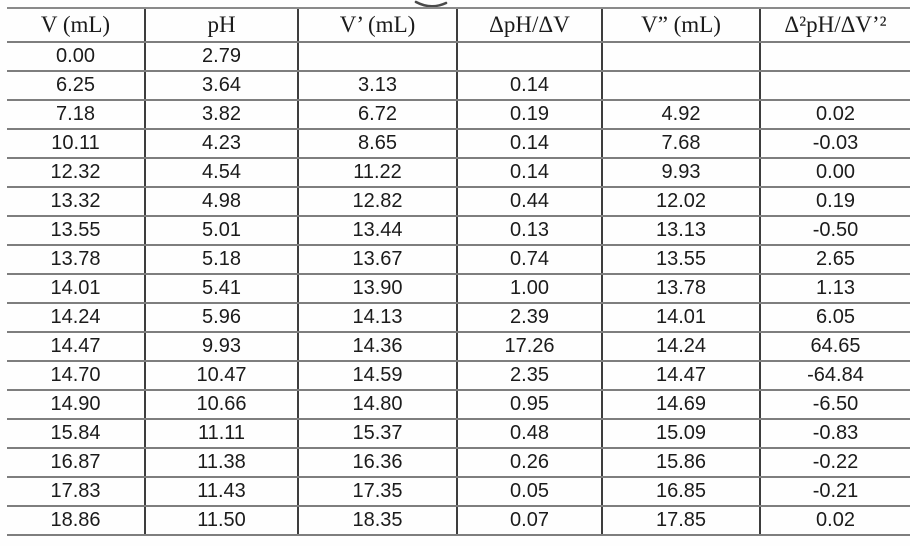  What do you see at coordinates (221, 288) in the screenshot?
I see `table-cell: 5.41` at bounding box center [221, 288].